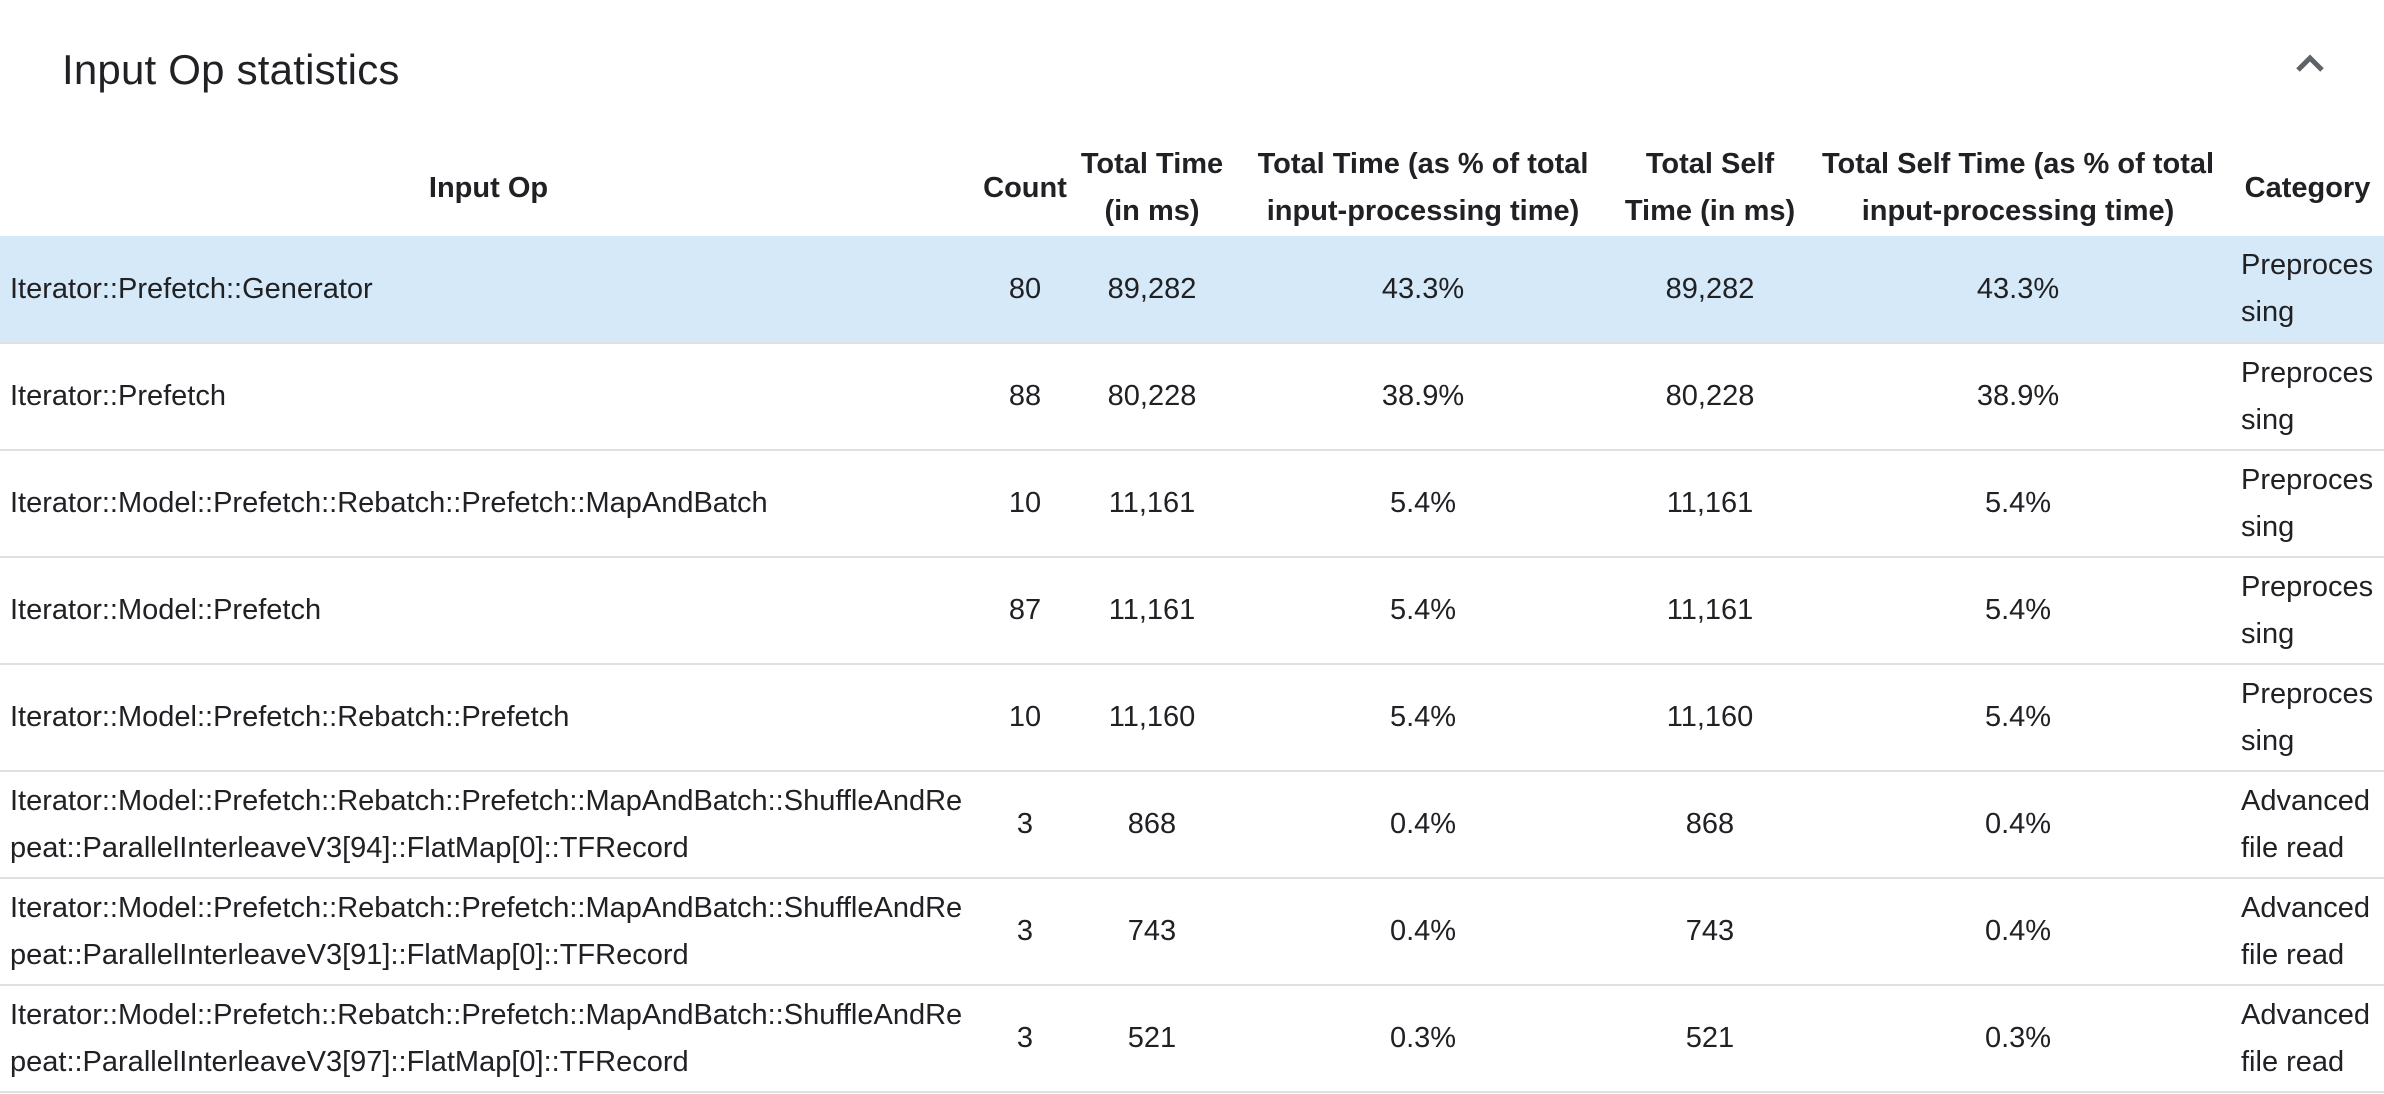  I want to click on total-time-cell: 743, so click(1152, 931).